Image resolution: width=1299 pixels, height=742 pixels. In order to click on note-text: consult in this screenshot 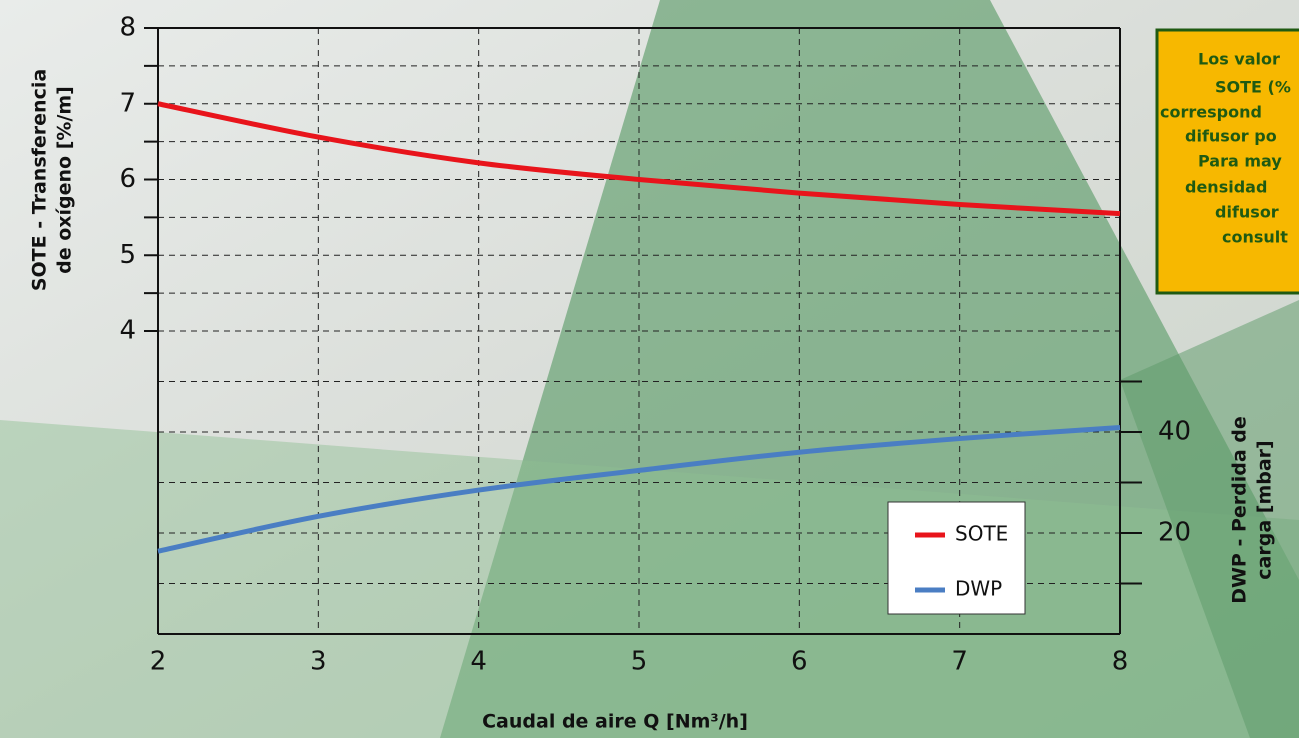, I will do `click(1255, 237)`.